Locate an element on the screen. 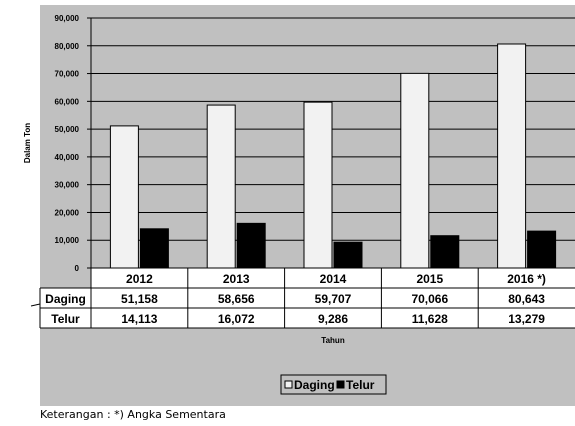 The image size is (575, 426). y-tick-label: 70,000 is located at coordinates (67, 74).